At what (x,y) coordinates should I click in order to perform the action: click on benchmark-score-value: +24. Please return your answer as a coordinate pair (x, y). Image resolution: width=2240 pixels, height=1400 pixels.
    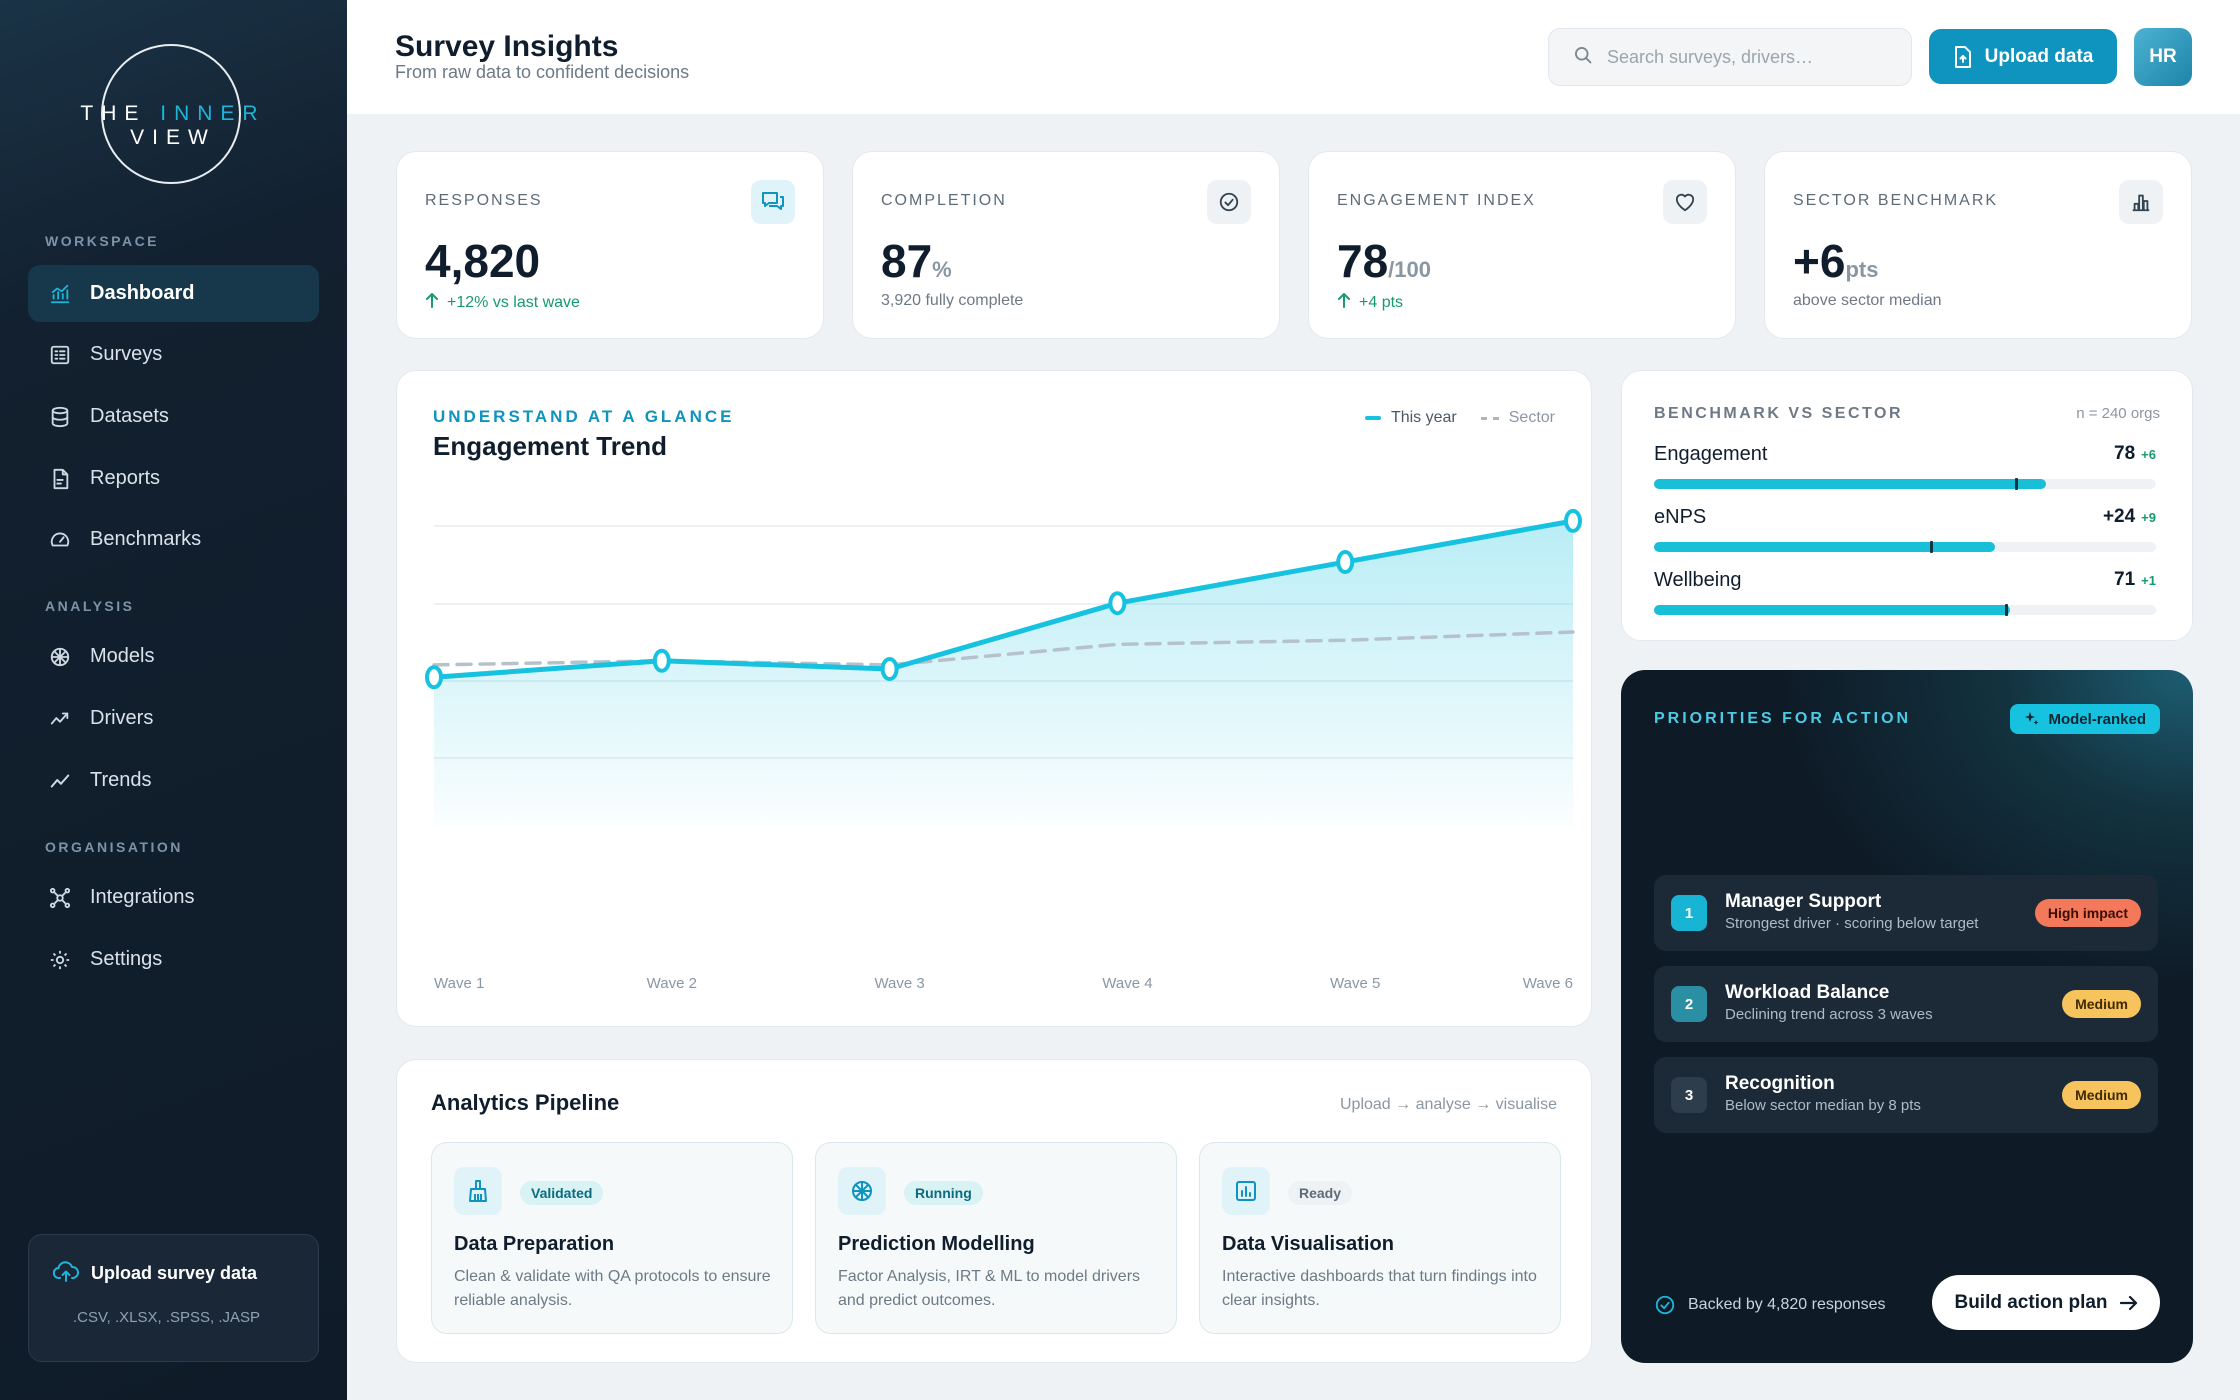
    Looking at the image, I should click on (2119, 516).